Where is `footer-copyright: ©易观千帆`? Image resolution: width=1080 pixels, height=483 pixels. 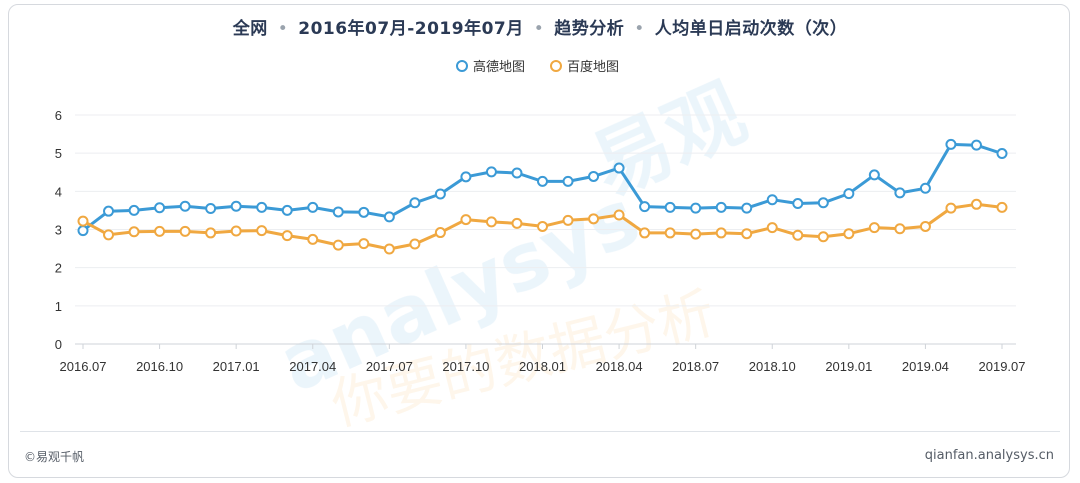 footer-copyright: ©易观千帆 is located at coordinates (54, 457).